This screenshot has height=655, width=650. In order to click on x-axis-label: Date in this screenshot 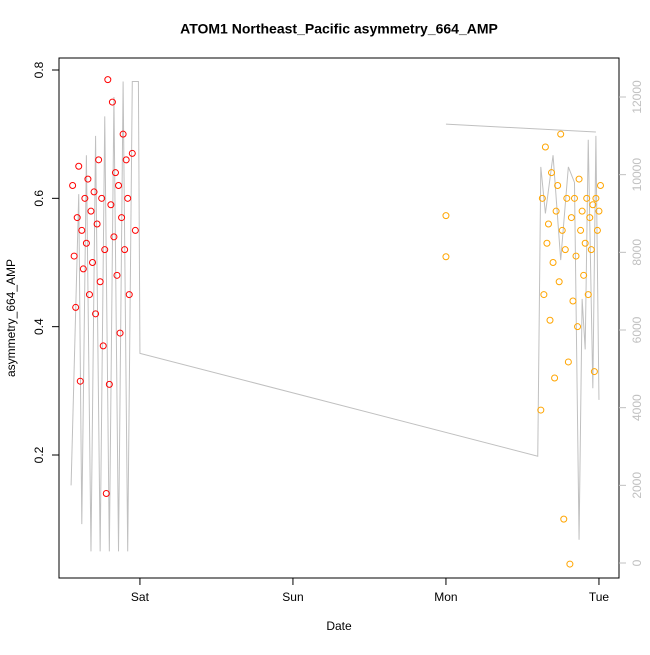, I will do `click(339, 626)`.